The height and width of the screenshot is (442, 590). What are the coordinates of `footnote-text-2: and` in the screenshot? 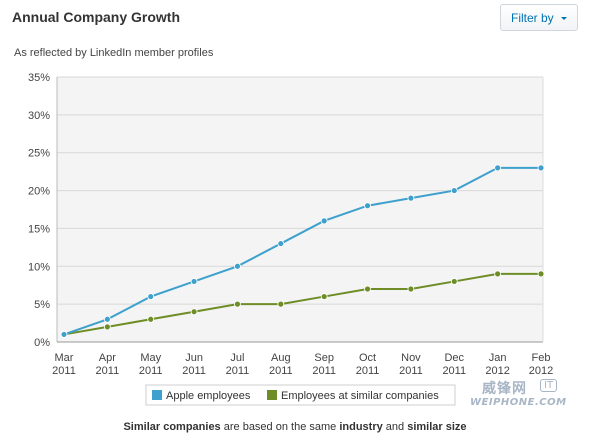 It's located at (395, 427).